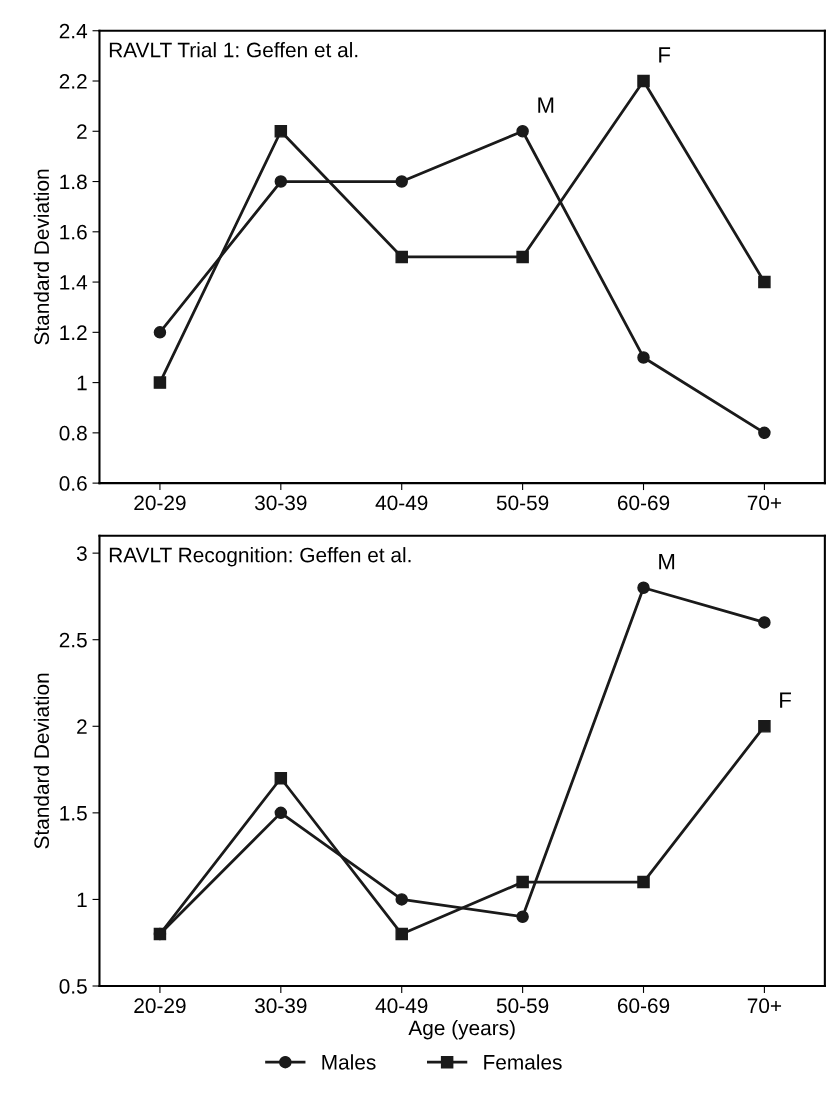 The width and height of the screenshot is (829, 1098). I want to click on y-tick-label: 1.2, so click(73, 332).